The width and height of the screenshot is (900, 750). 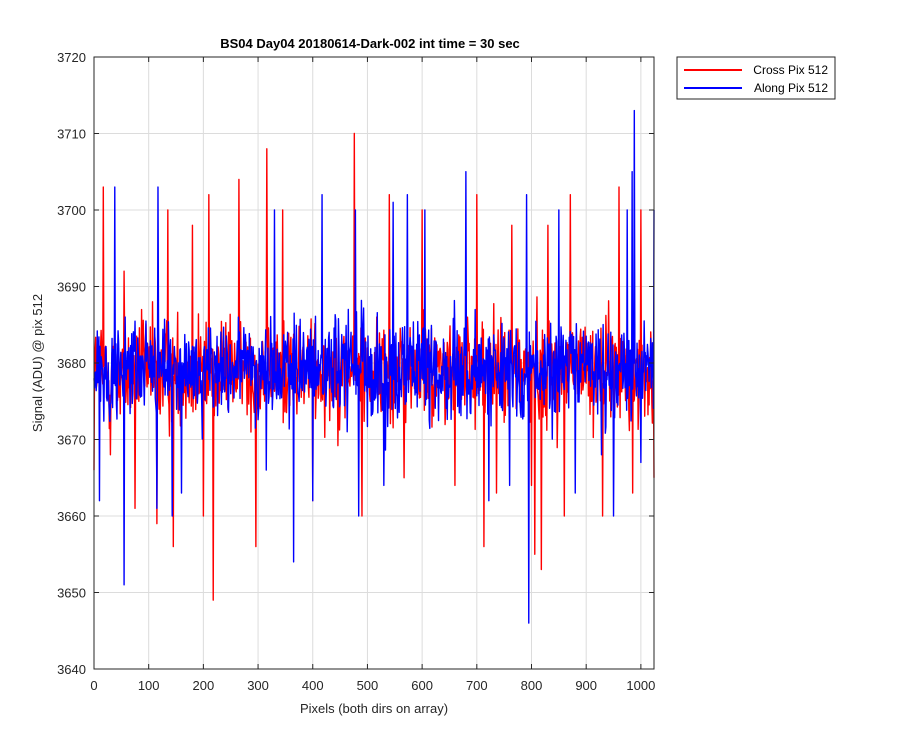 What do you see at coordinates (71, 440) in the screenshot?
I see `y-tick-label: 3670` at bounding box center [71, 440].